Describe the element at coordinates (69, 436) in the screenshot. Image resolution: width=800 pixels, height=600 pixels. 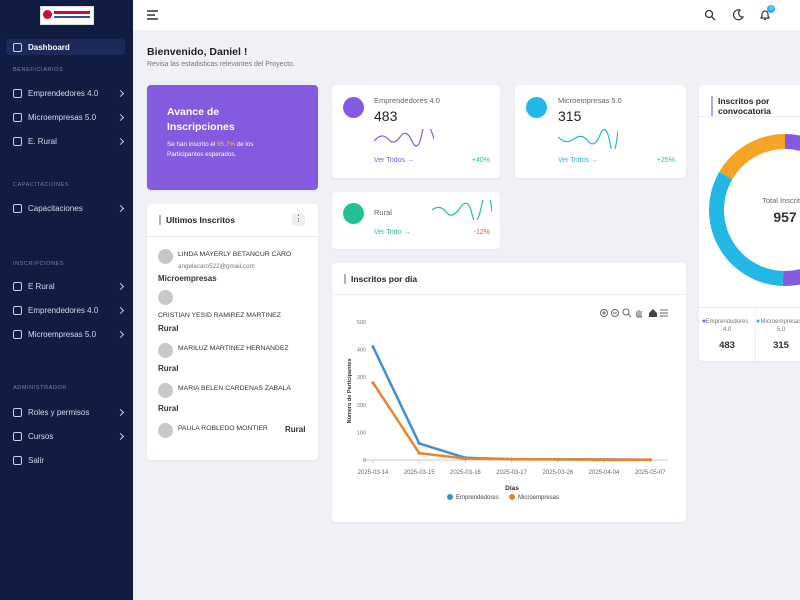
I see `nav-item: Cursos` at that location.